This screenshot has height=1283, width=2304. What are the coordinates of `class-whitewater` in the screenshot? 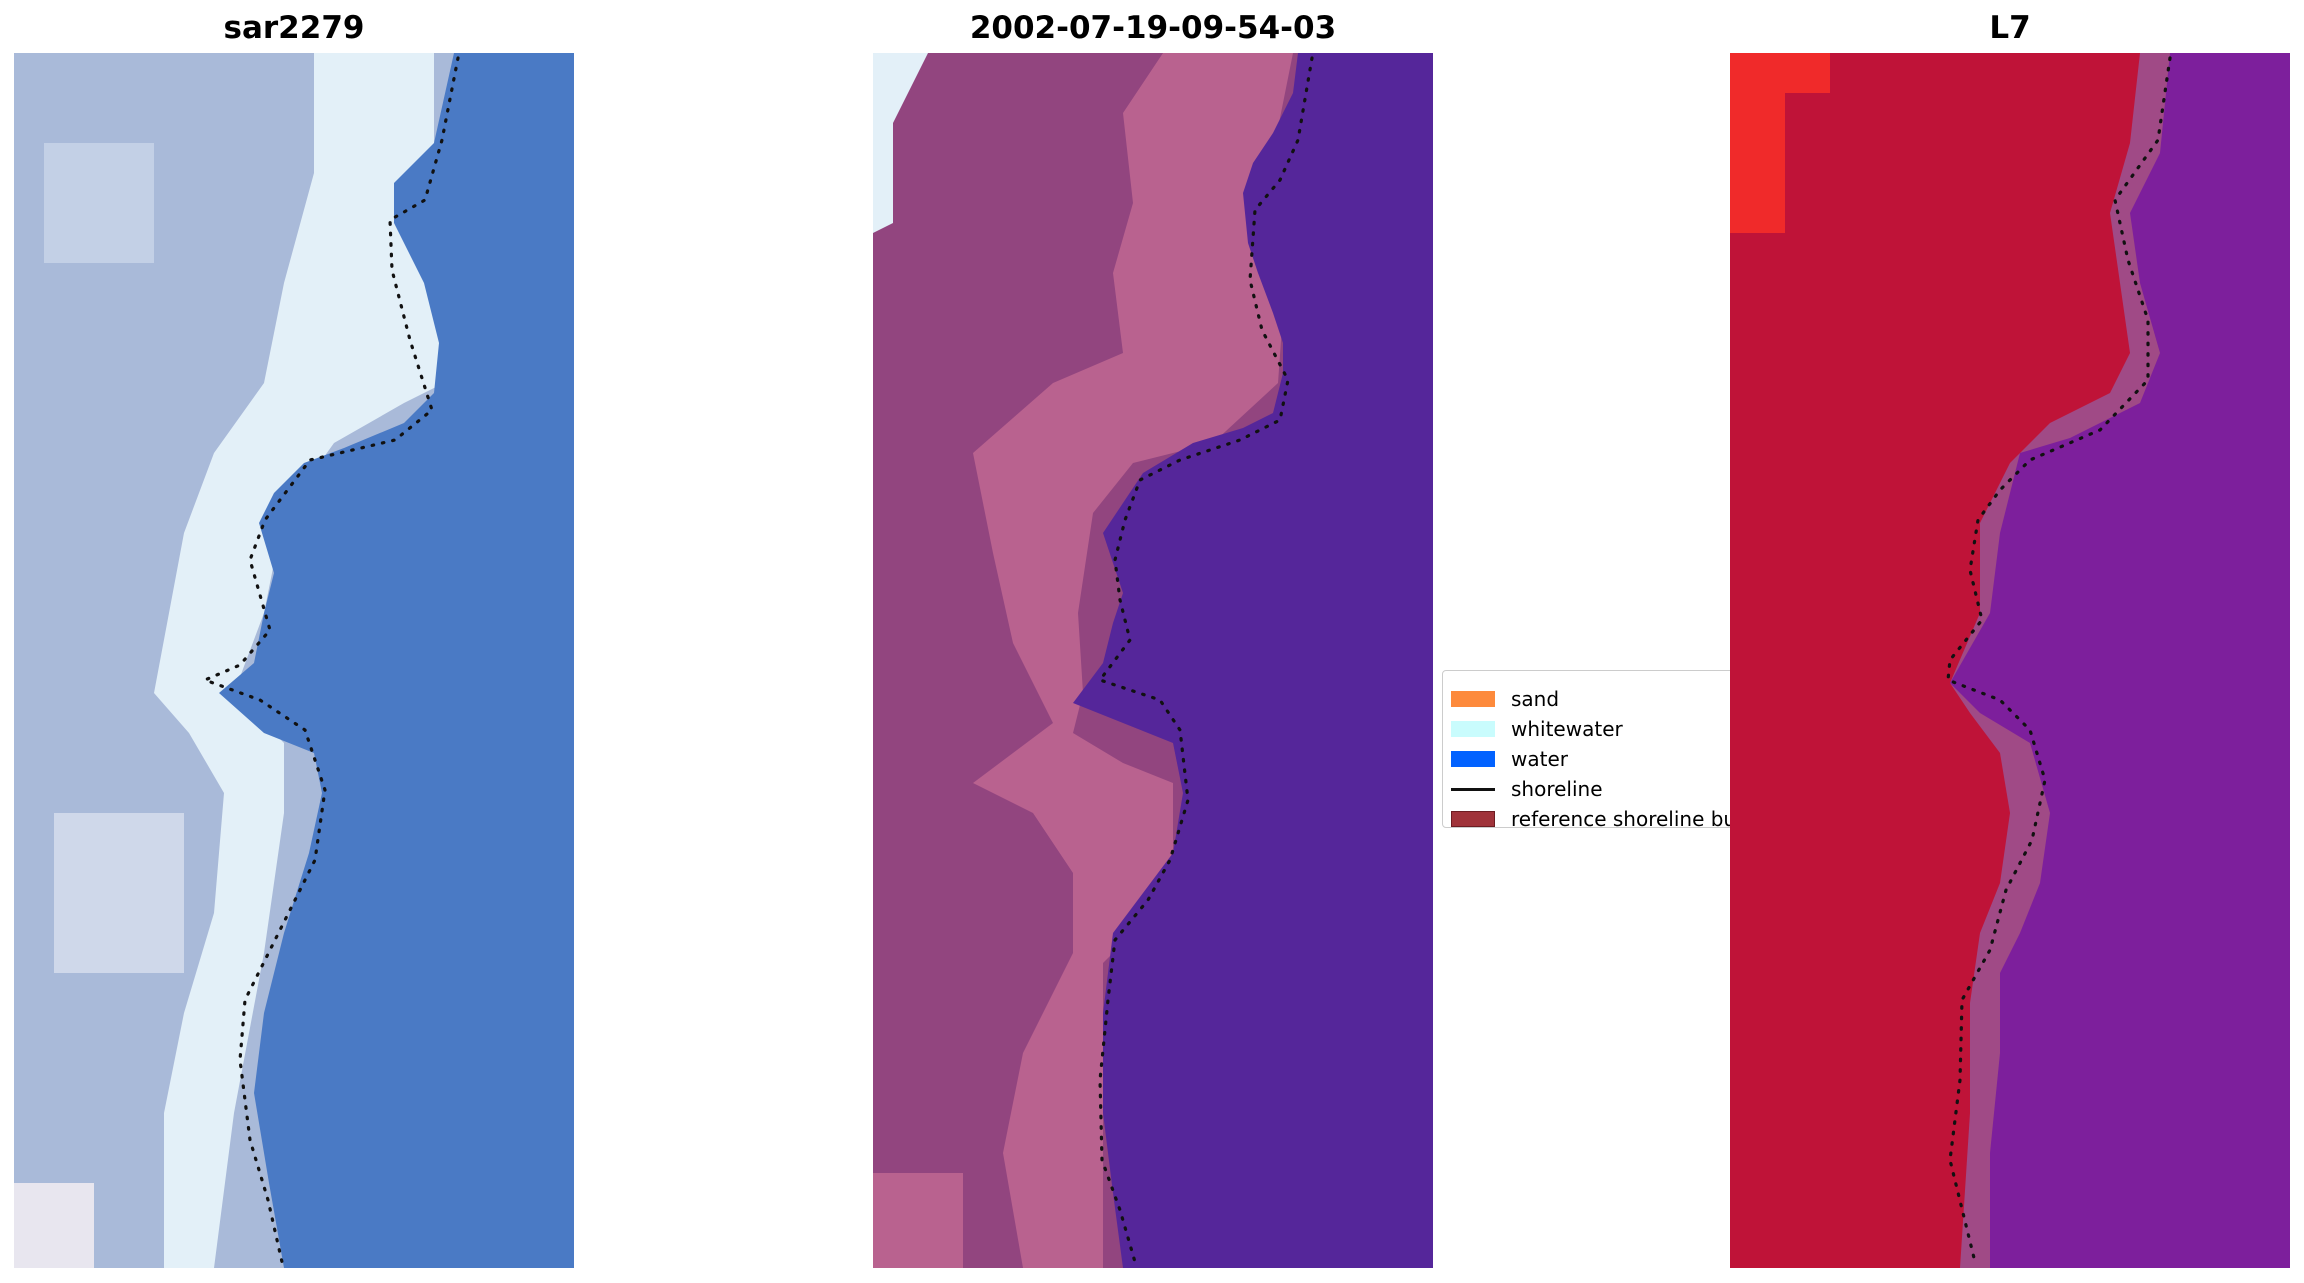 It's located at (900, 143).